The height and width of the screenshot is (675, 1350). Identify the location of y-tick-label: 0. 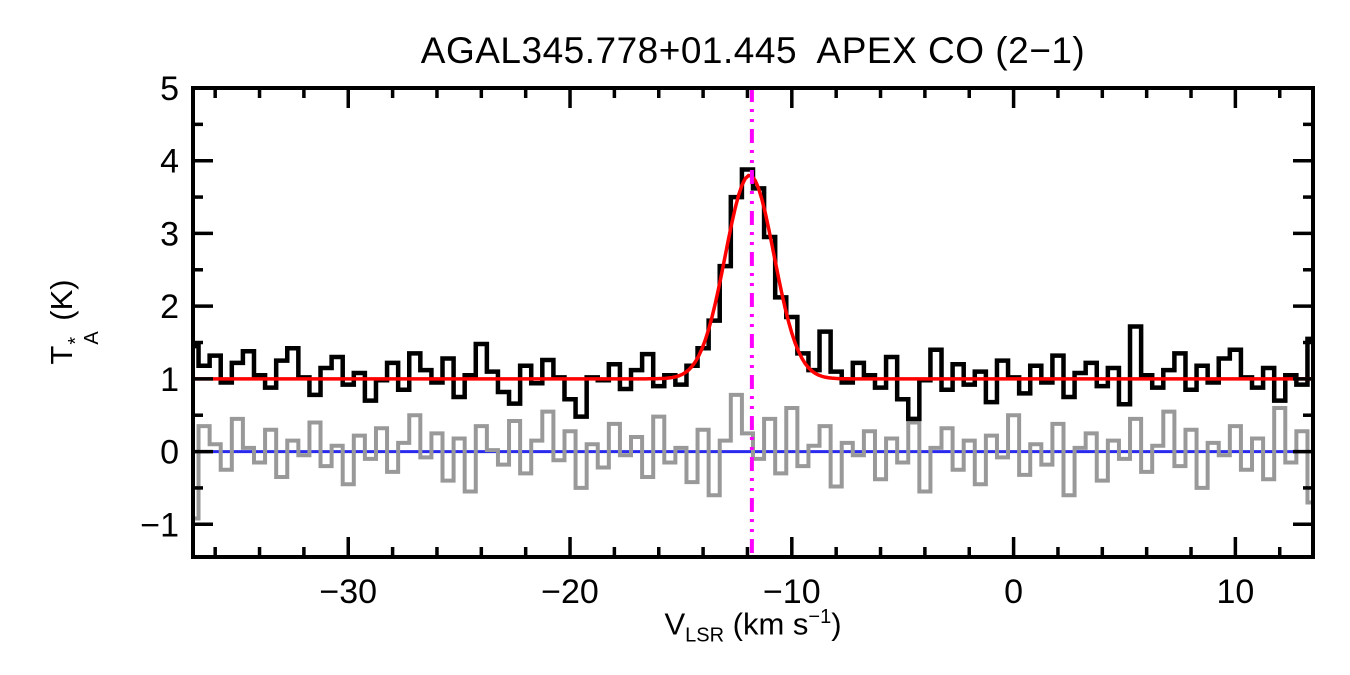
(169, 453).